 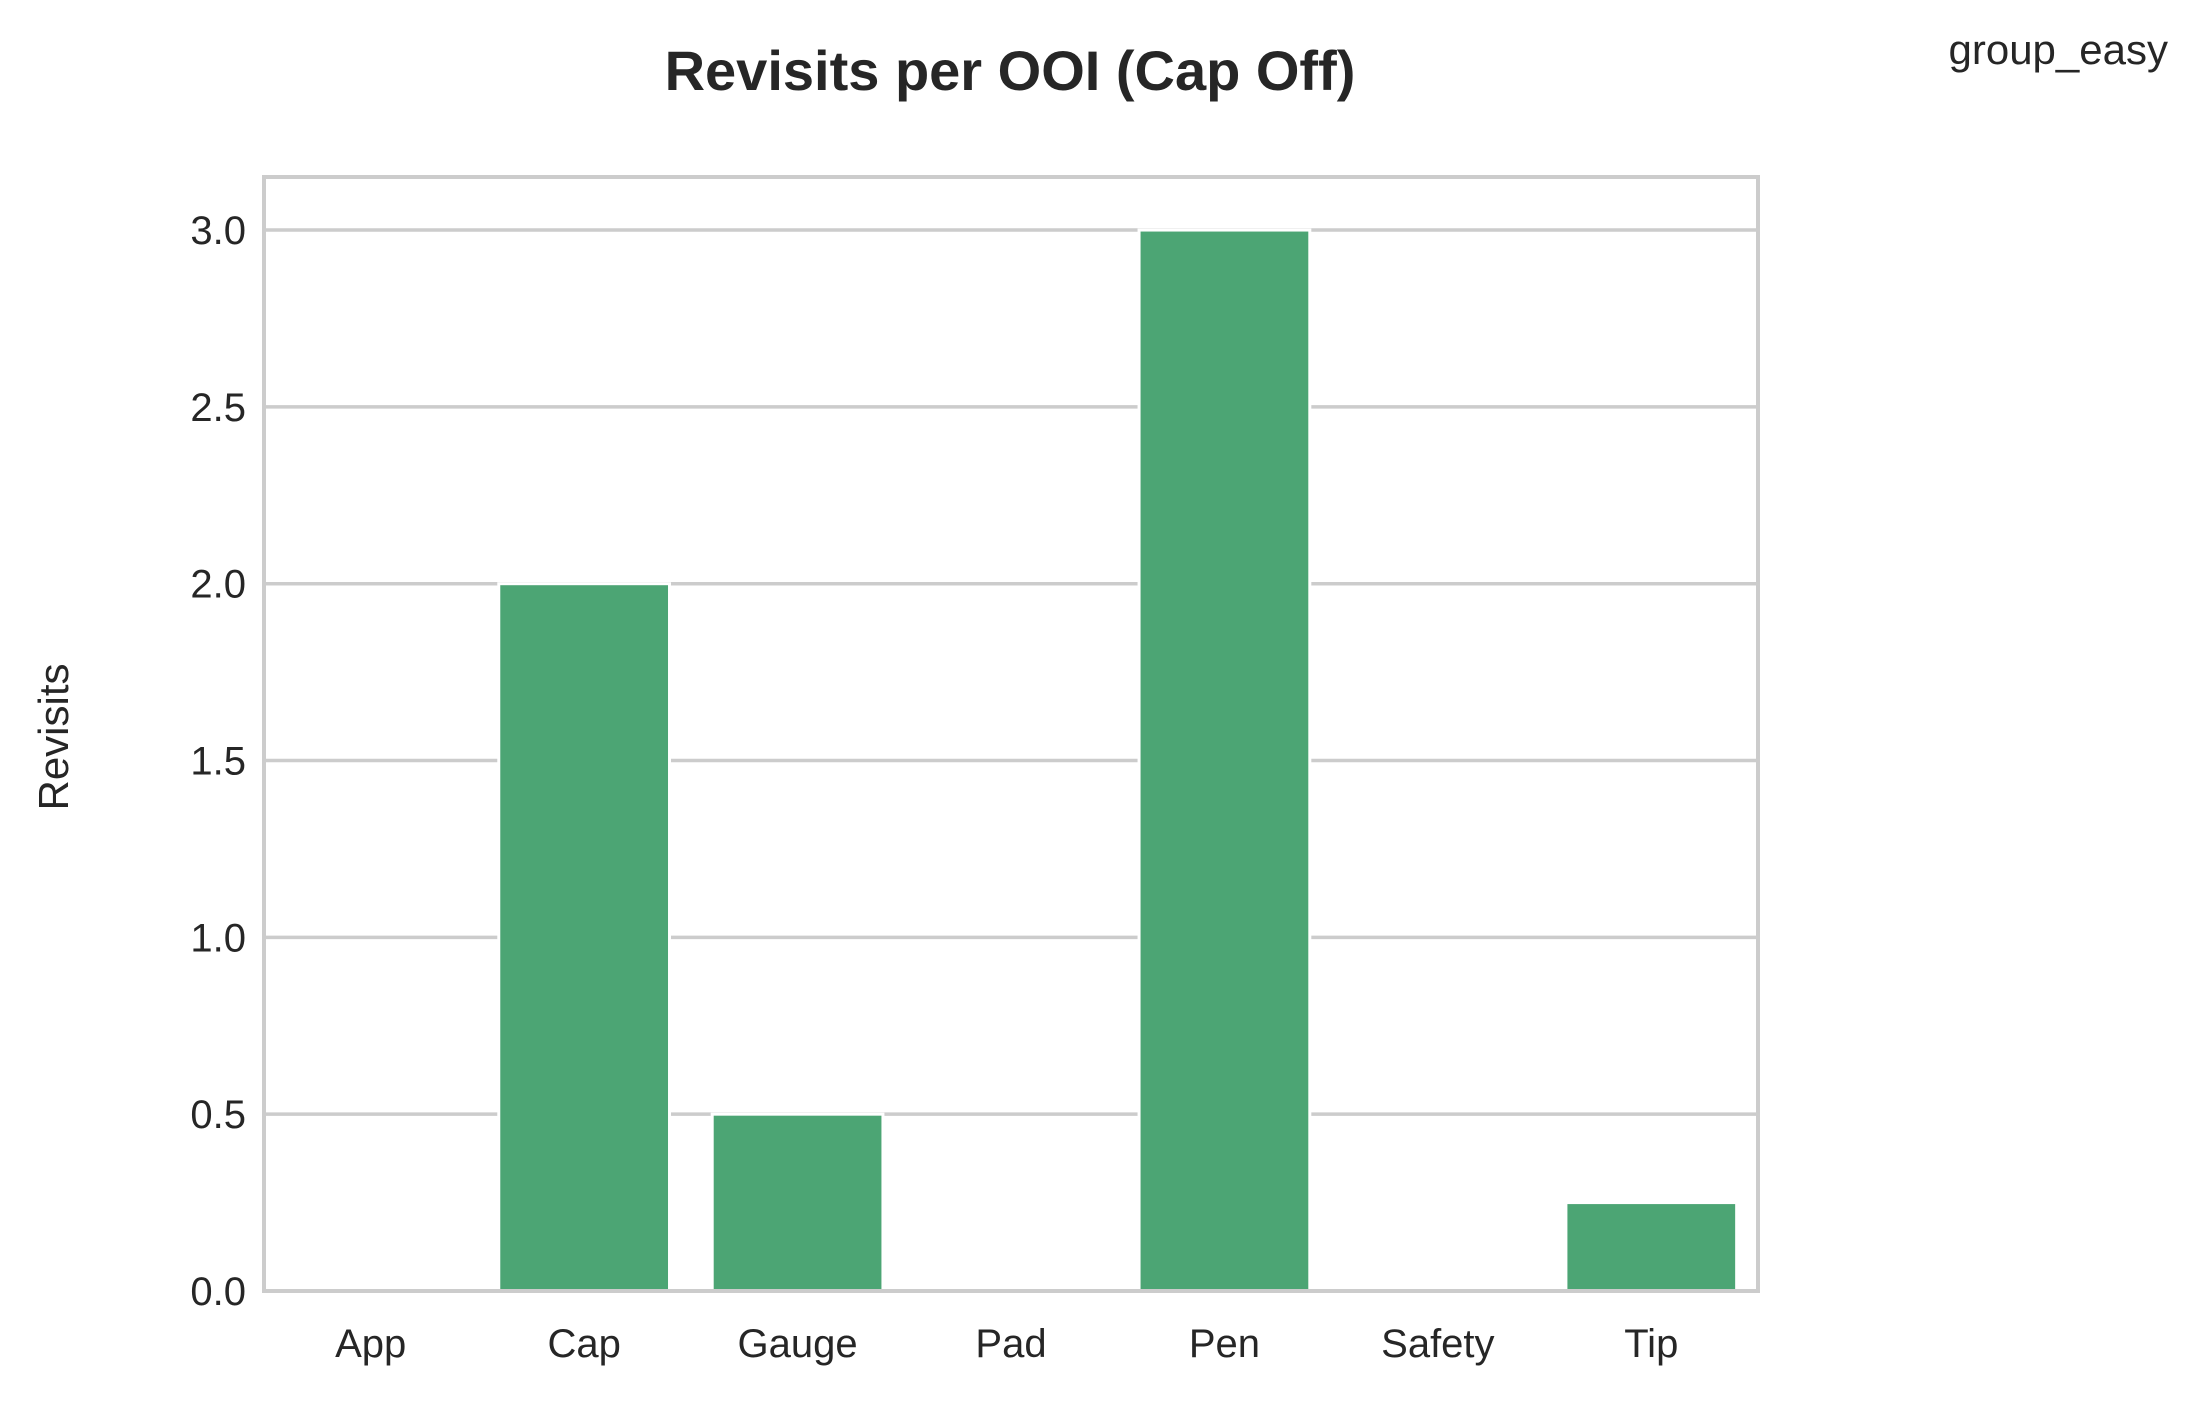 I want to click on bar-pen, so click(x=1224, y=760).